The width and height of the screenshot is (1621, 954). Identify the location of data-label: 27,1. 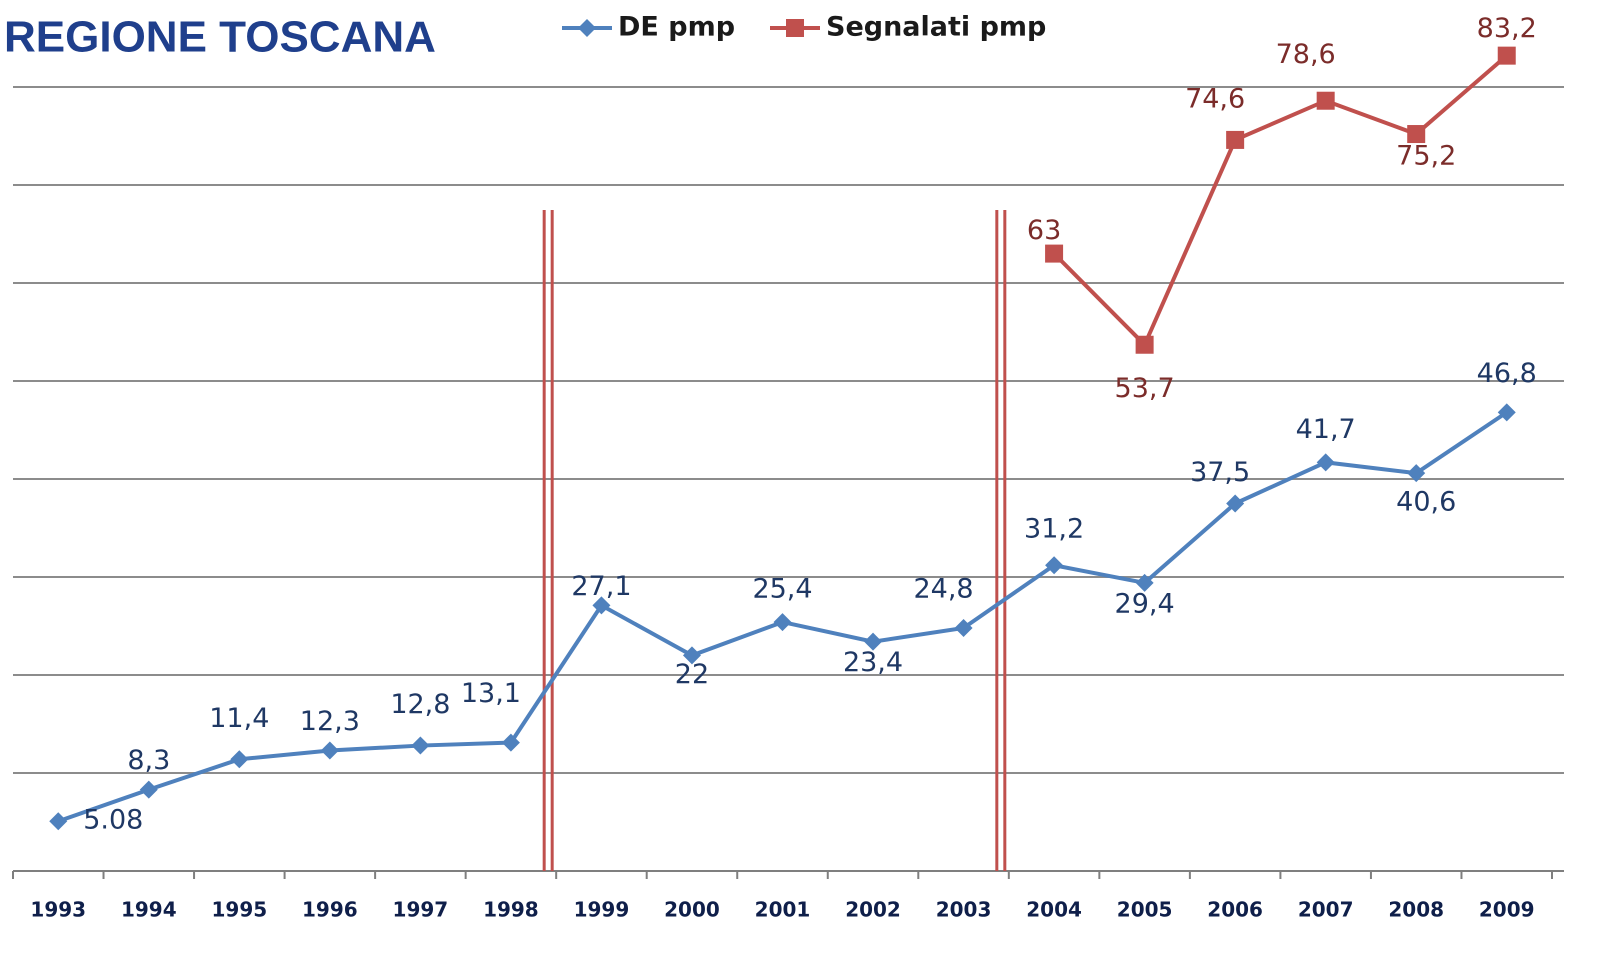
(601, 586).